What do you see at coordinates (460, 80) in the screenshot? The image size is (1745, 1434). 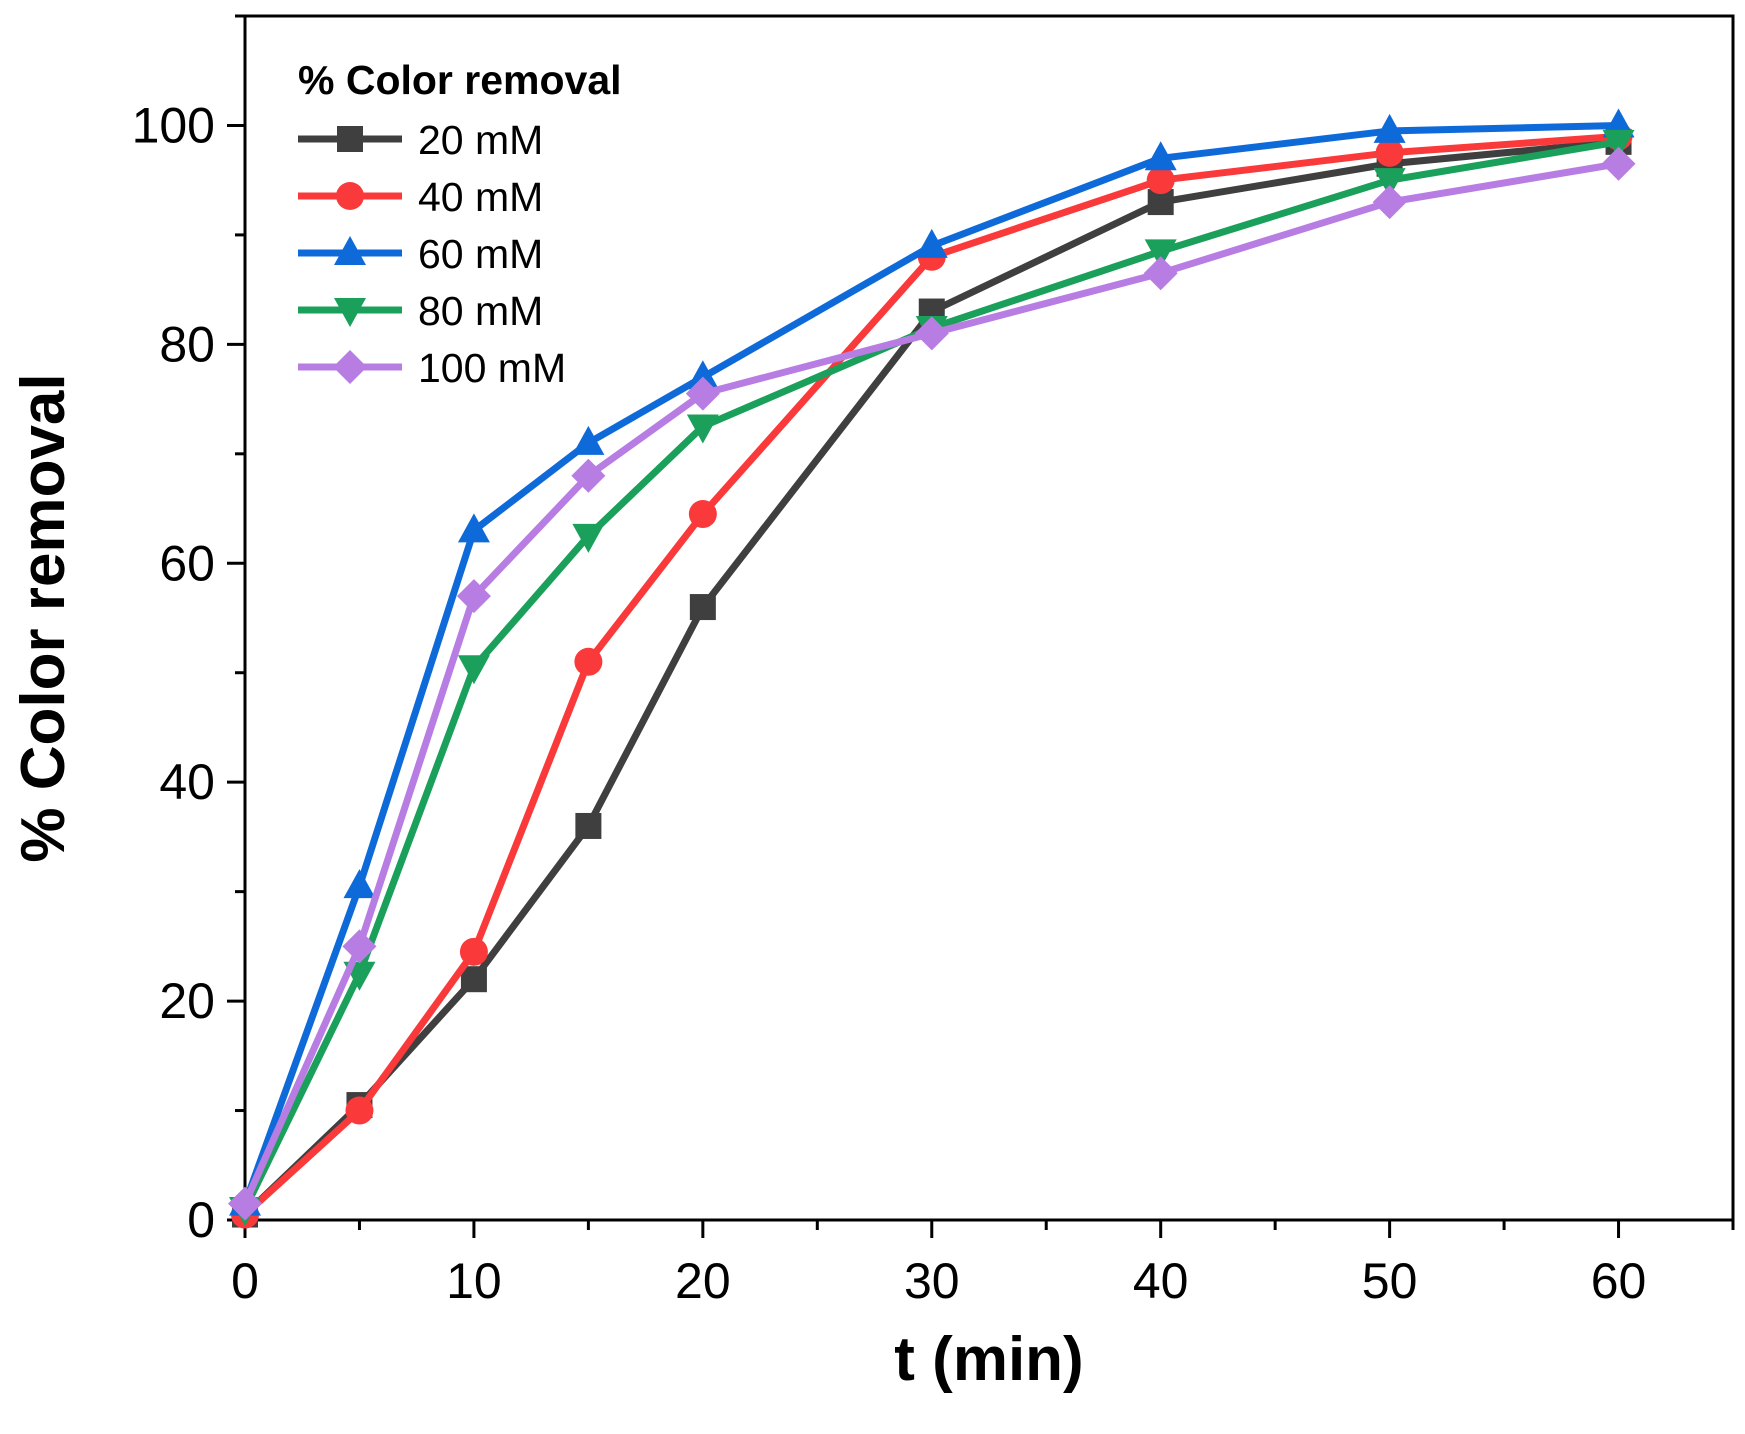 I see `legend-title: % Color removal` at bounding box center [460, 80].